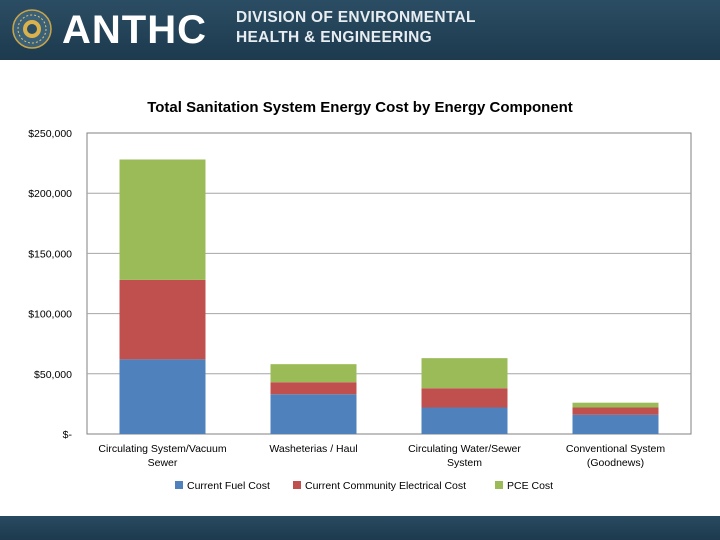  I want to click on x-category-label: Sewer, so click(163, 463).